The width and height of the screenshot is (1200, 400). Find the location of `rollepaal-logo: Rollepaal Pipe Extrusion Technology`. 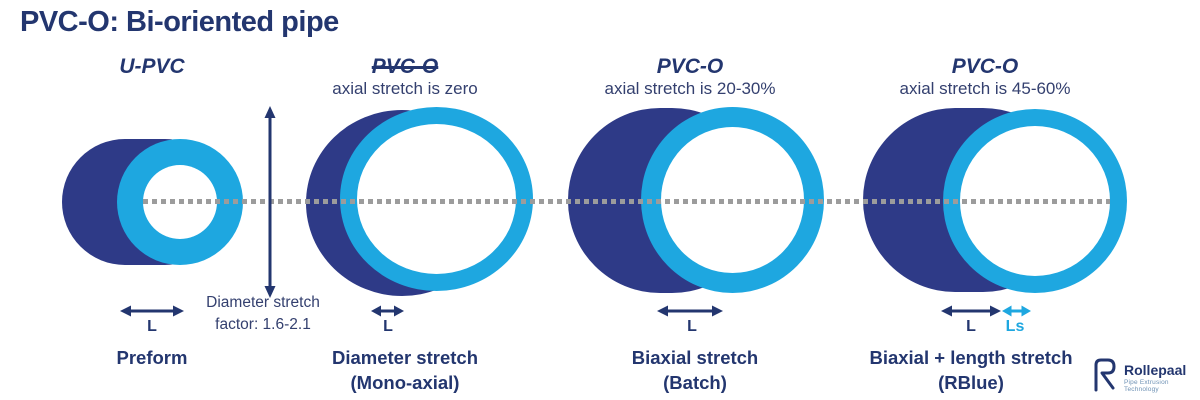

rollepaal-logo: Rollepaal Pipe Extrusion Technology is located at coordinates (1143, 375).